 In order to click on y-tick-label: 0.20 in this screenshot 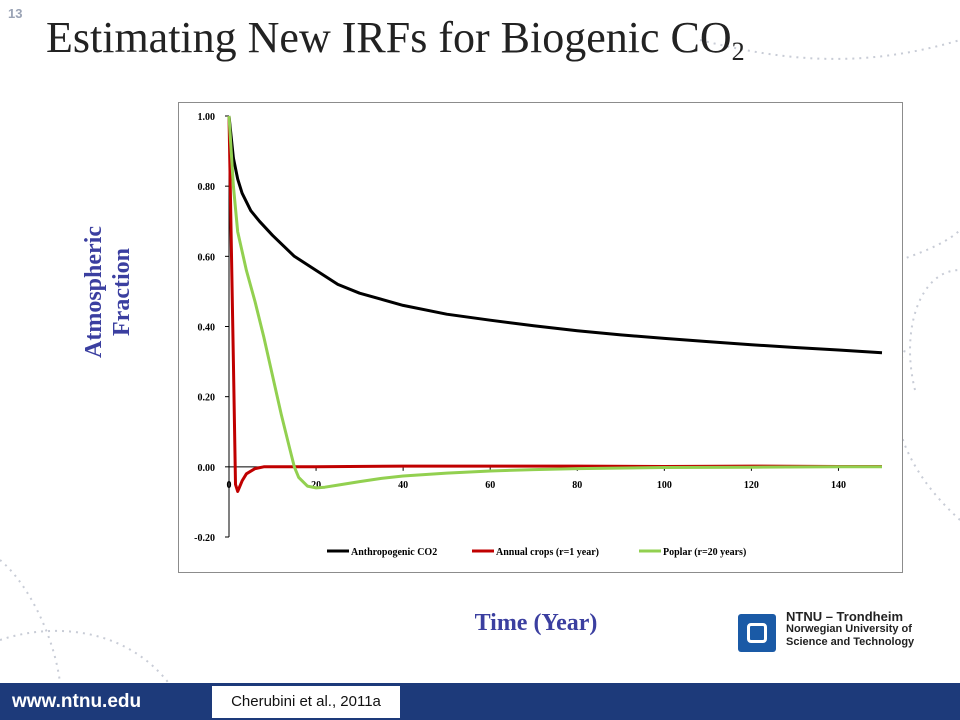, I will do `click(207, 398)`.